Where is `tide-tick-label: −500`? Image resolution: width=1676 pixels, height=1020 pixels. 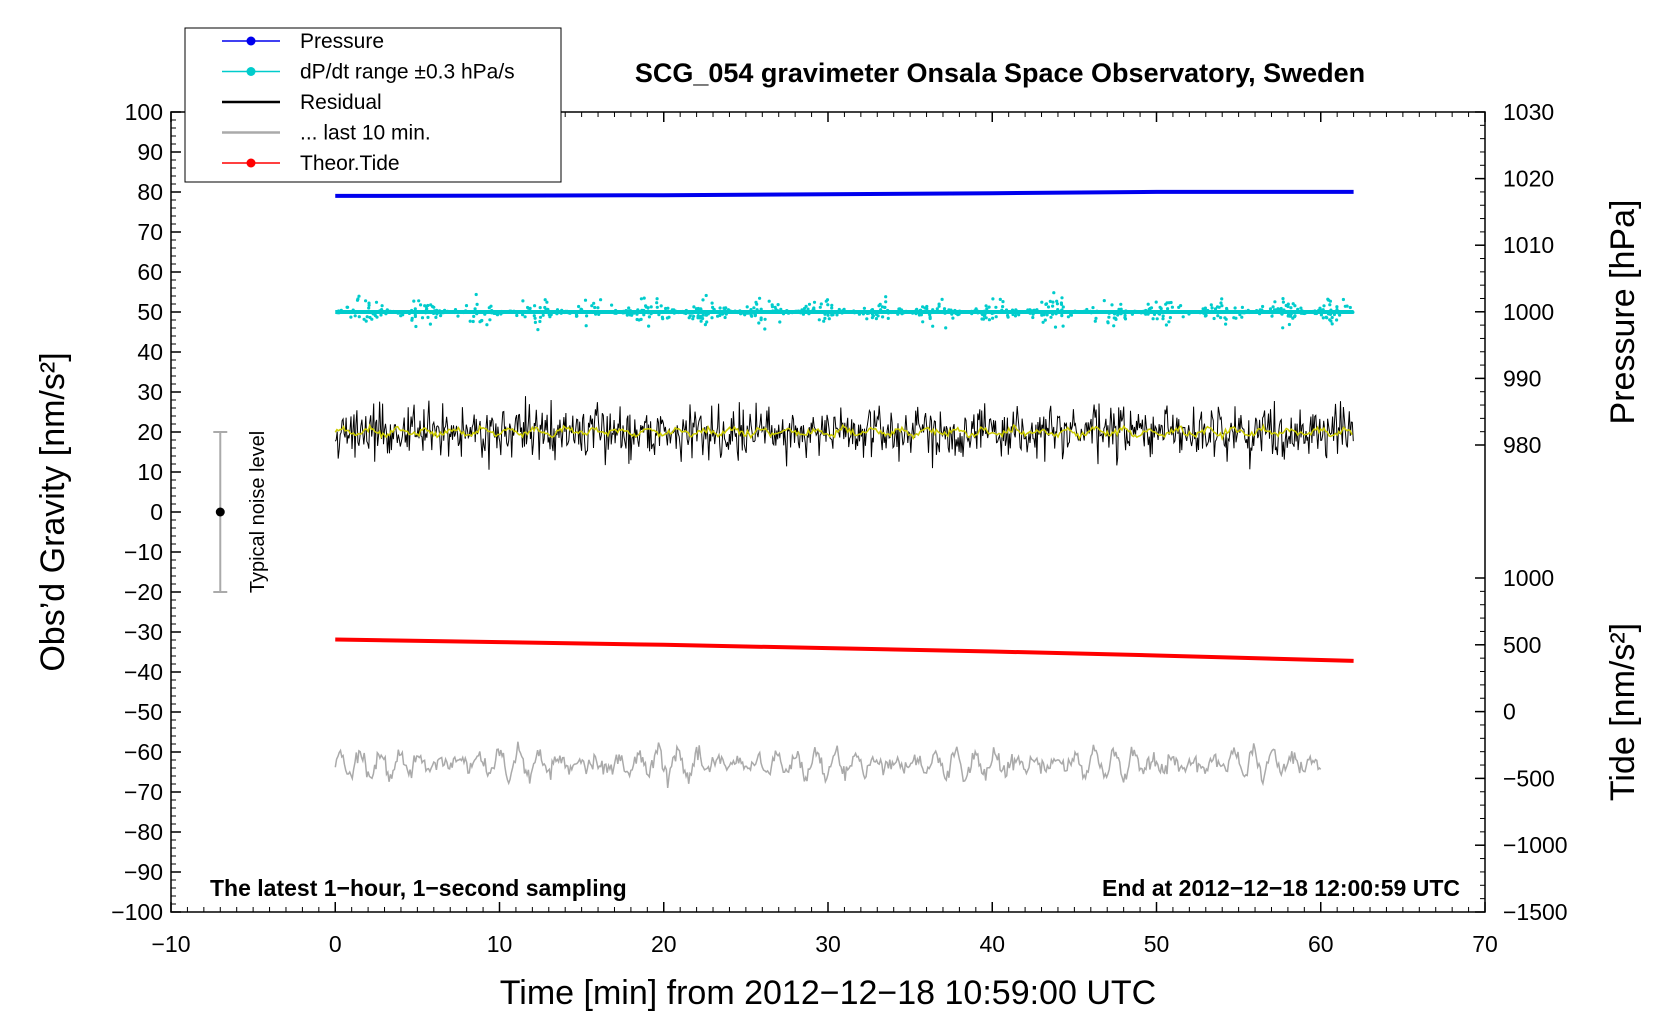
tide-tick-label: −500 is located at coordinates (1529, 778).